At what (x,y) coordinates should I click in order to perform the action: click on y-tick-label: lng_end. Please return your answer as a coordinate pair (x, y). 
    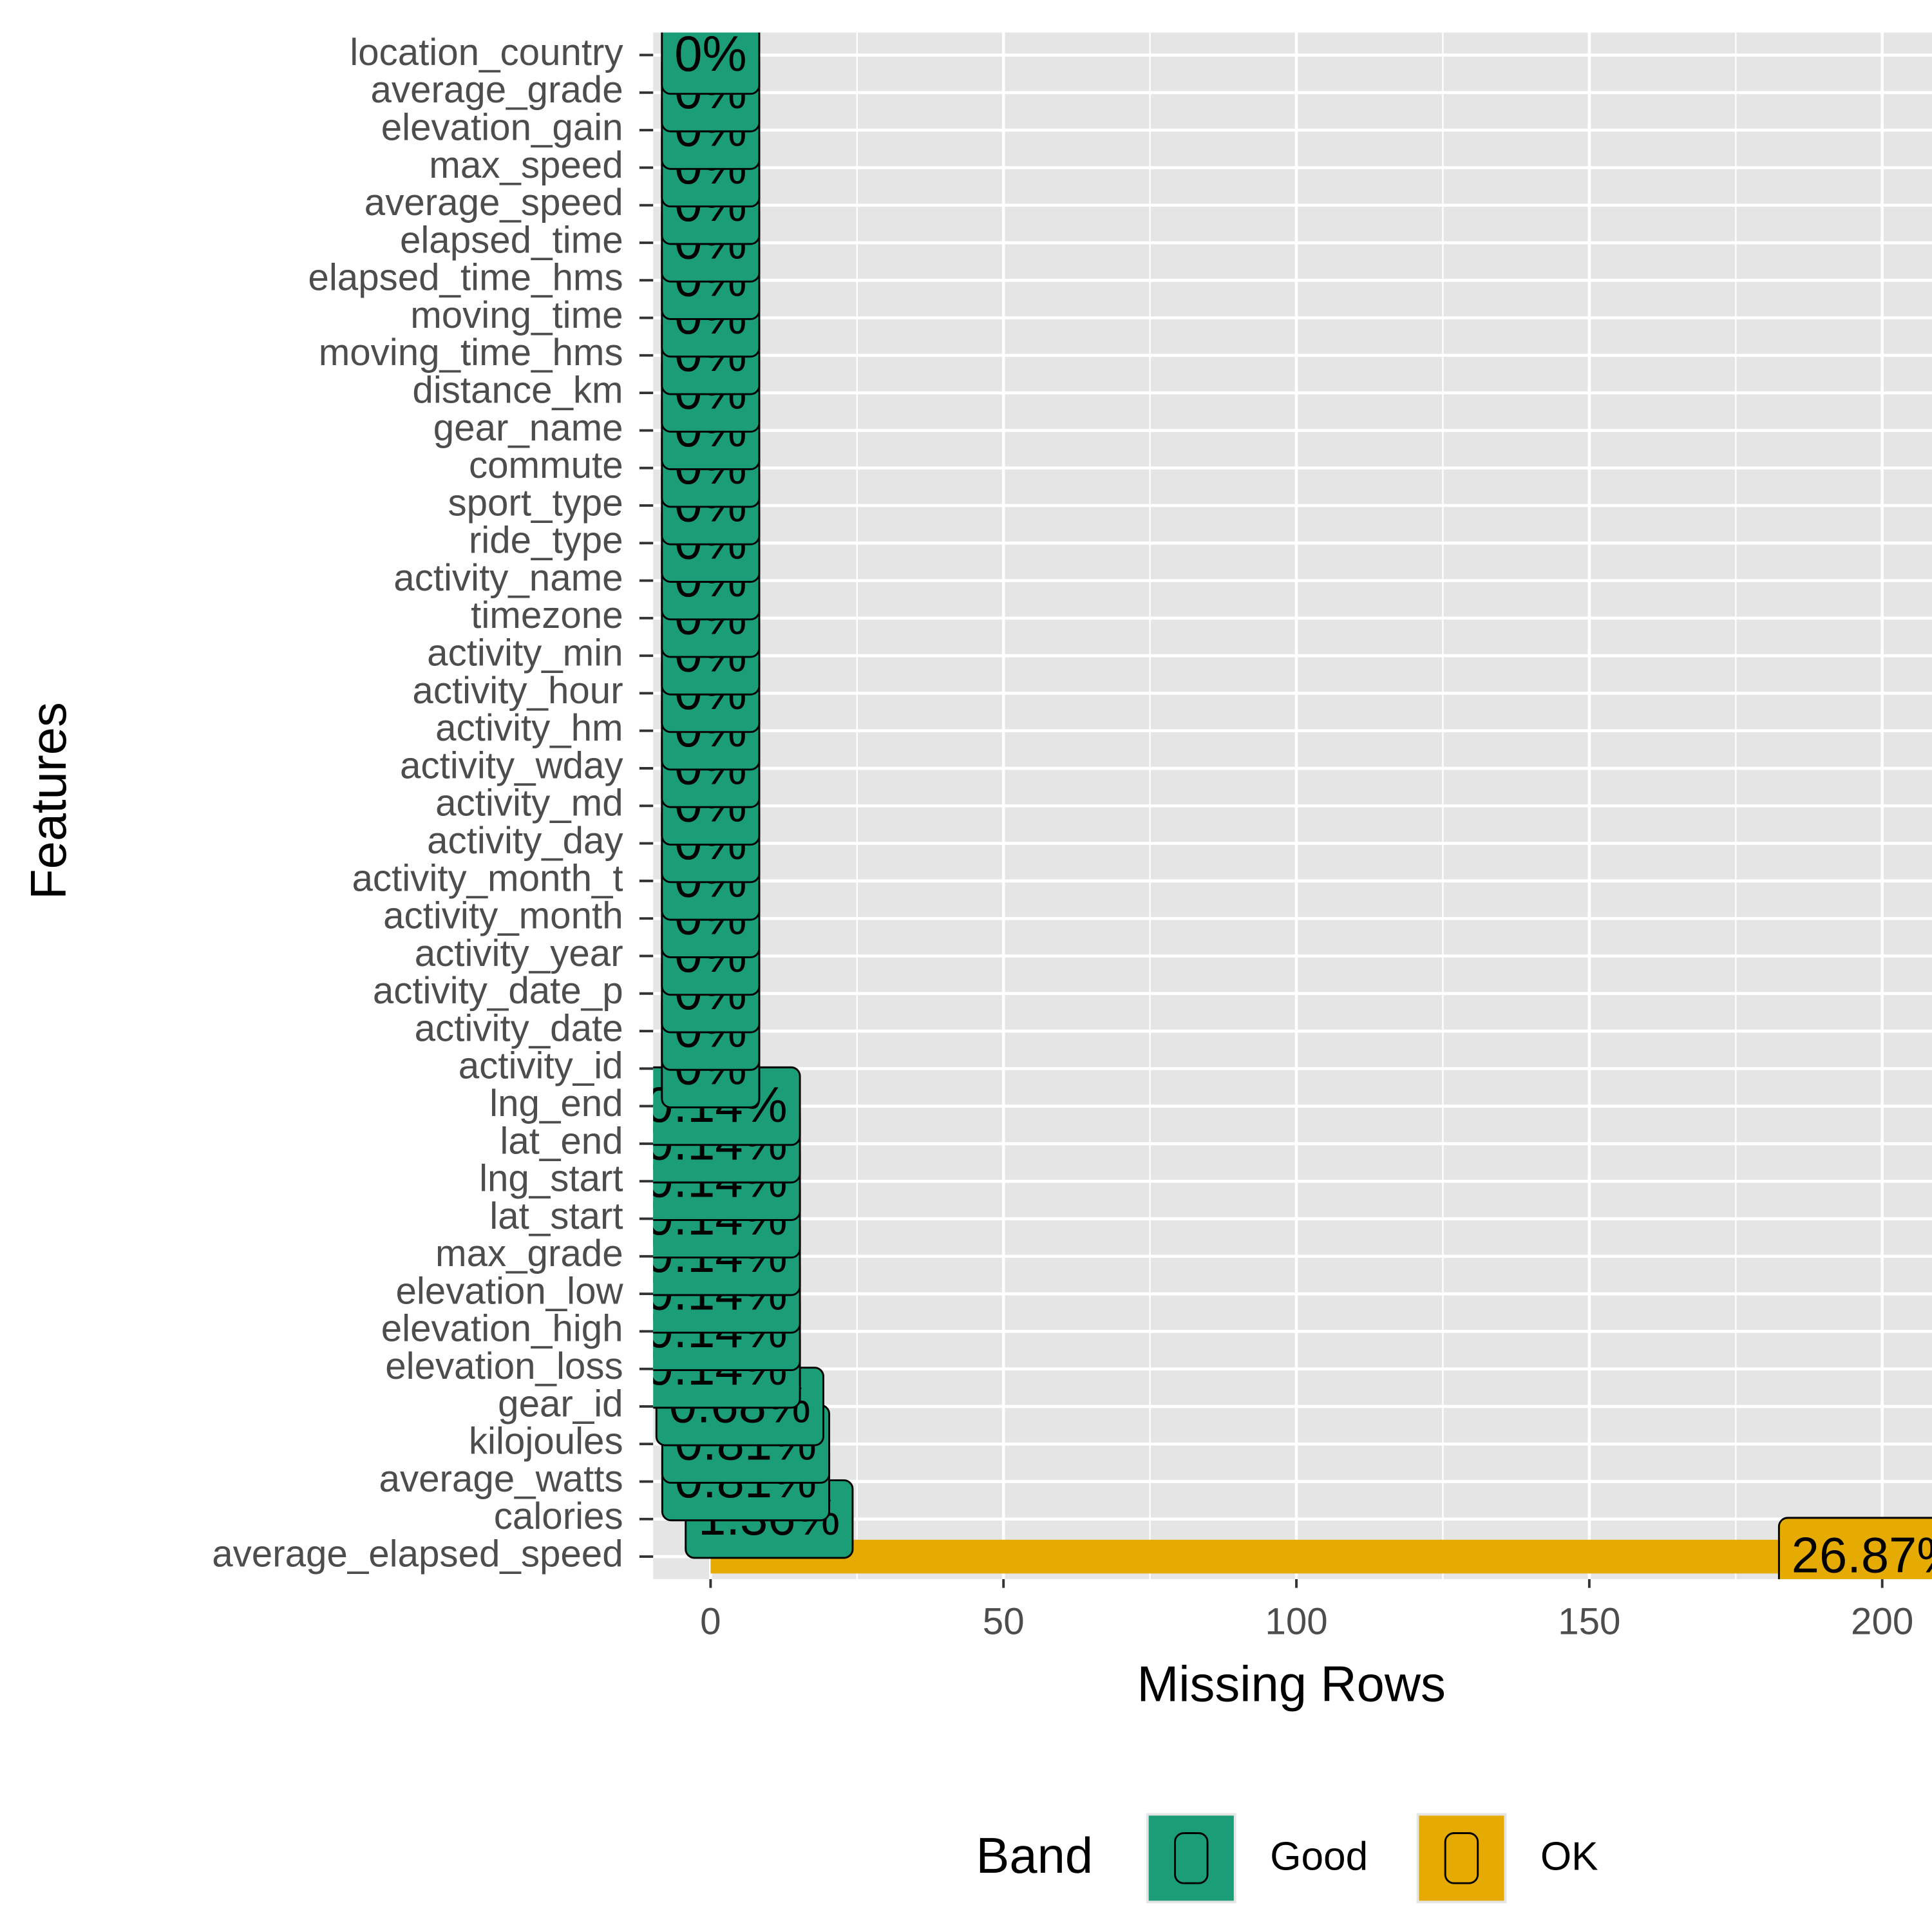
    Looking at the image, I should click on (556, 1103).